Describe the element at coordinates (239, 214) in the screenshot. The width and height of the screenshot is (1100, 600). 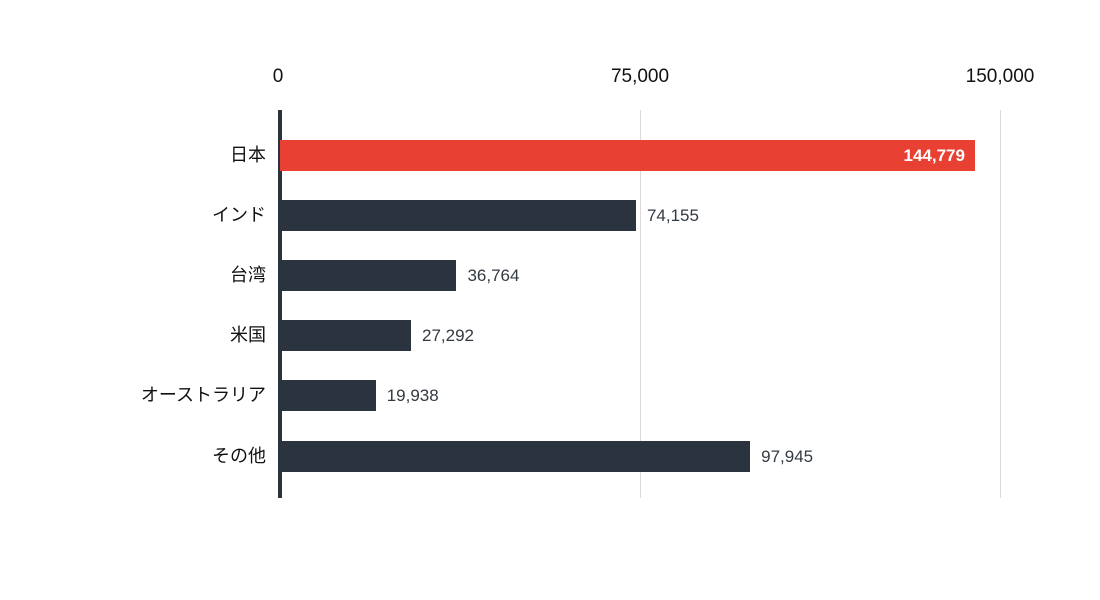
I see `category-label: インド` at that location.